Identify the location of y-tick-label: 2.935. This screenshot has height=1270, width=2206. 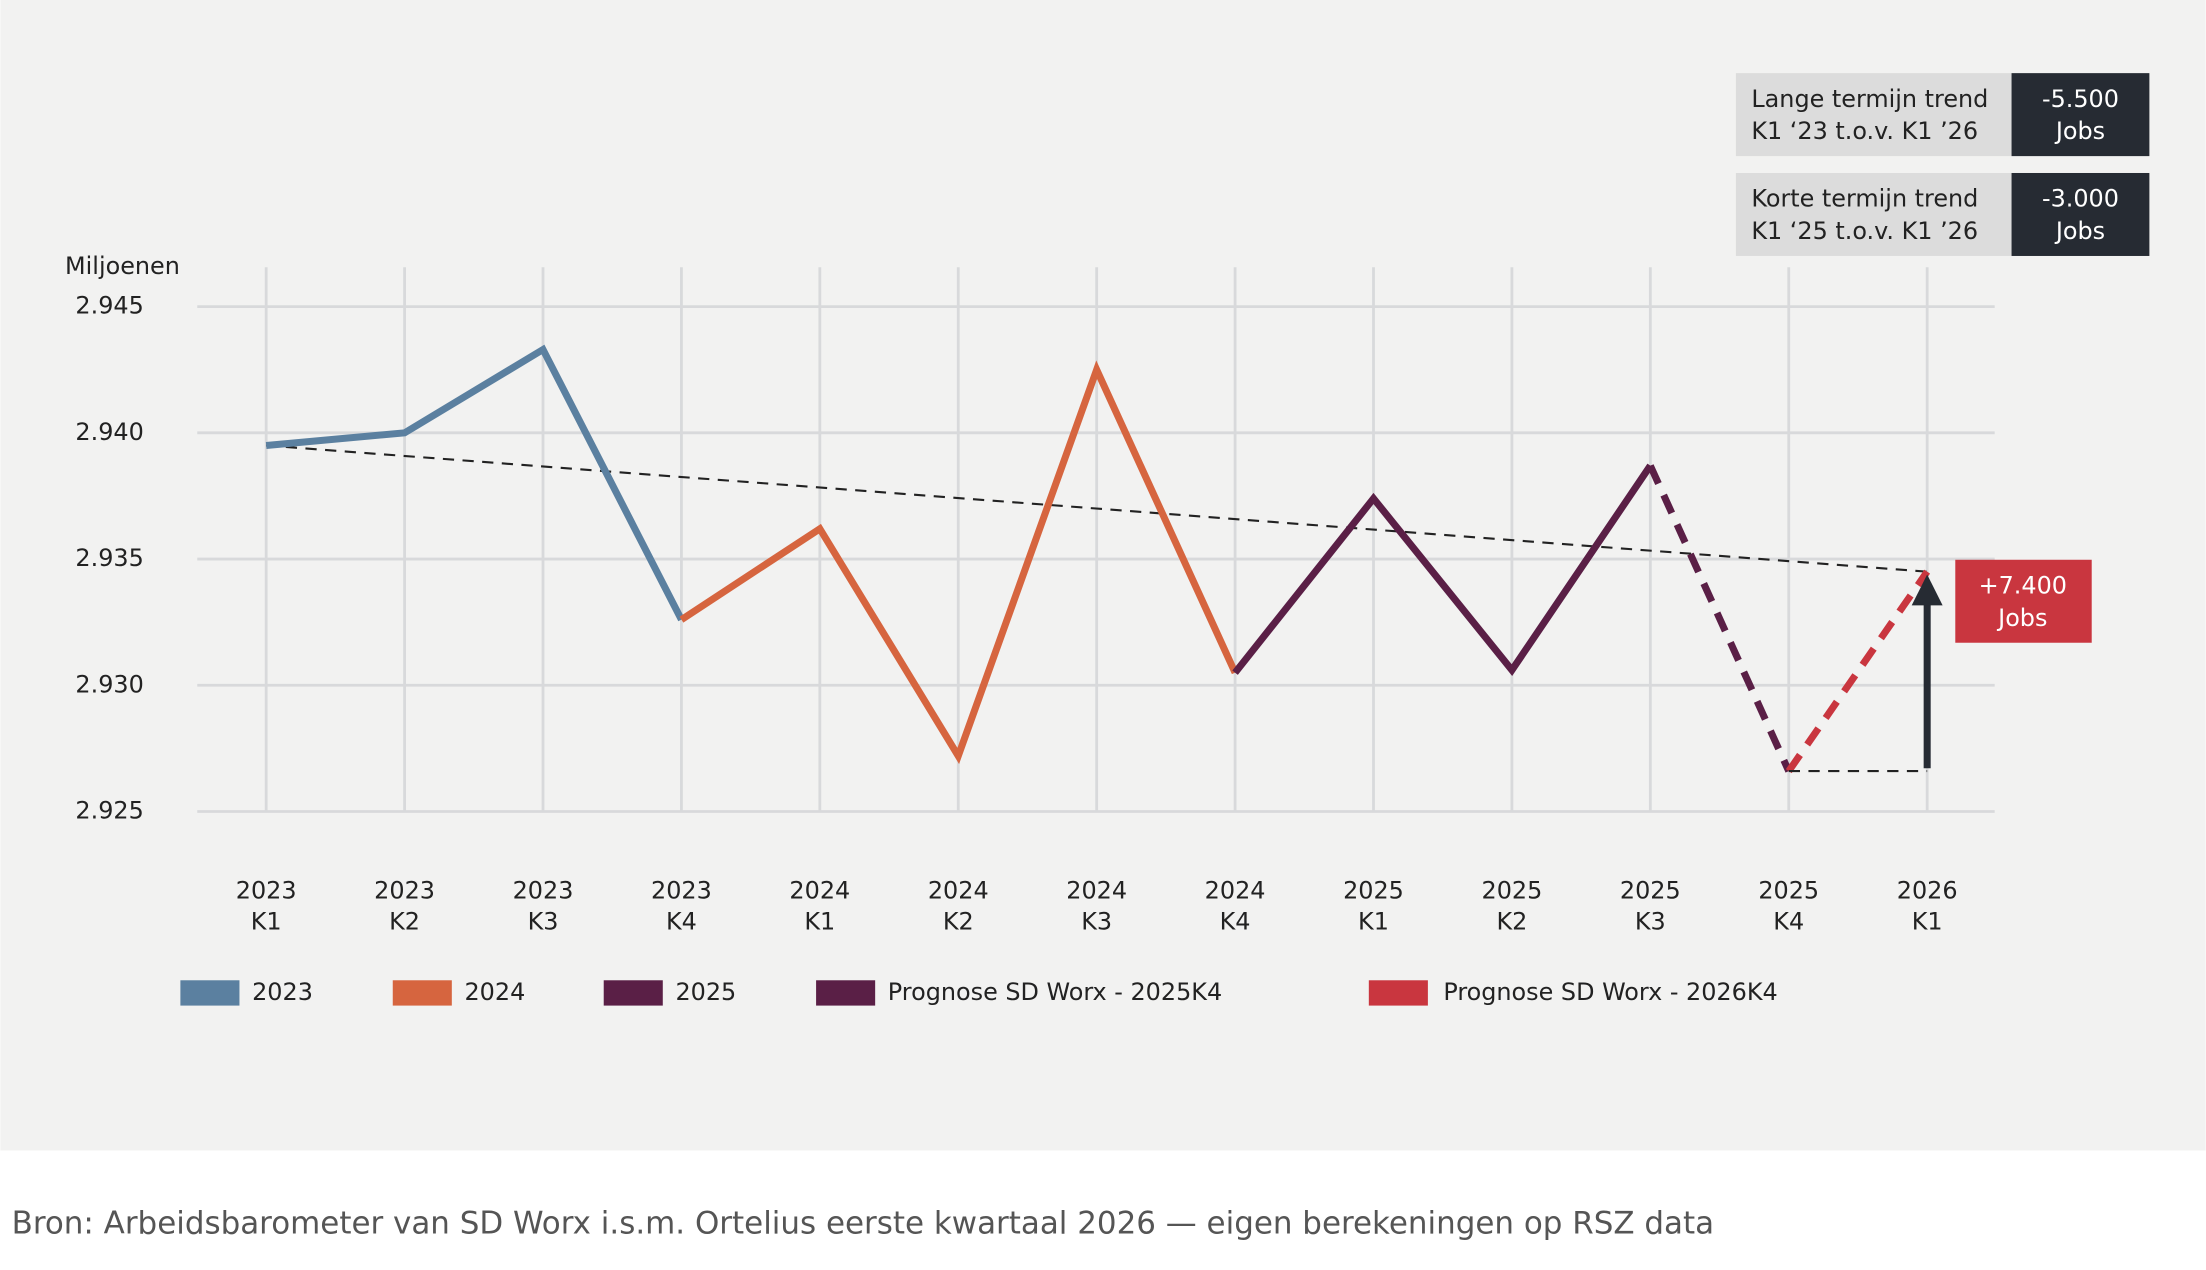
(109, 558).